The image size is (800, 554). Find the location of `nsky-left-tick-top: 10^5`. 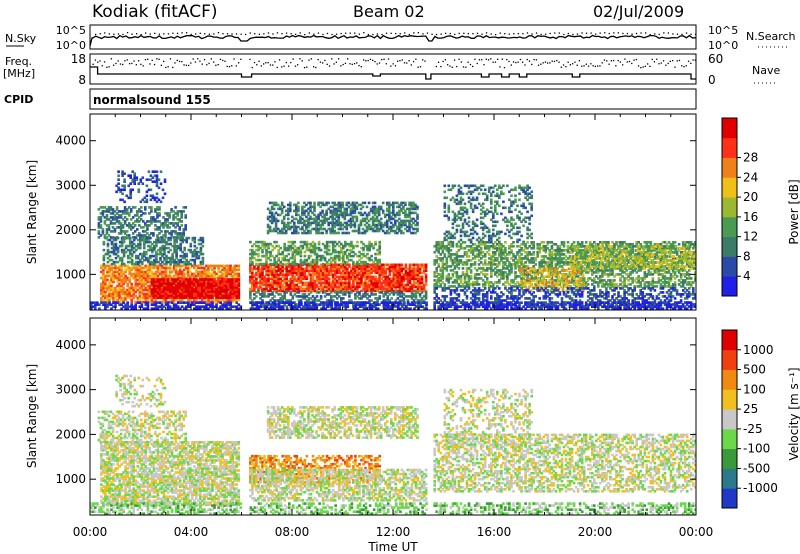

nsky-left-tick-top: 10^5 is located at coordinates (71, 30).